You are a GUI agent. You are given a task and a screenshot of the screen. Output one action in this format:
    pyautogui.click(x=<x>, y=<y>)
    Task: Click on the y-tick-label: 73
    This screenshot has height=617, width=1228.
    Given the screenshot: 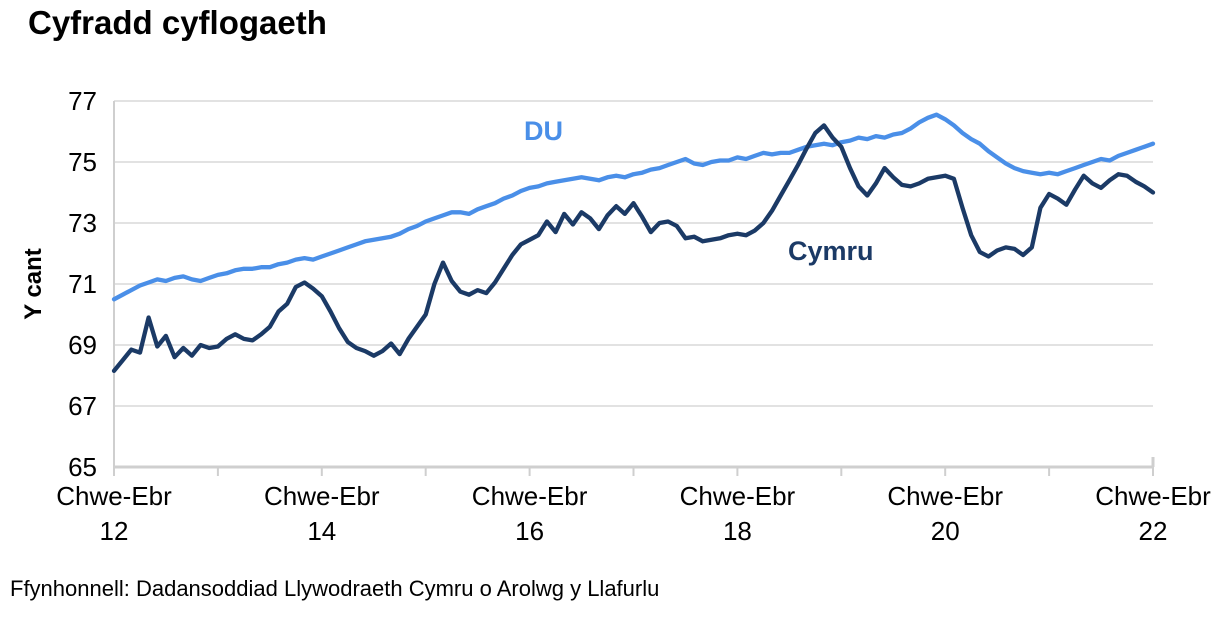 What is the action you would take?
    pyautogui.click(x=82, y=223)
    